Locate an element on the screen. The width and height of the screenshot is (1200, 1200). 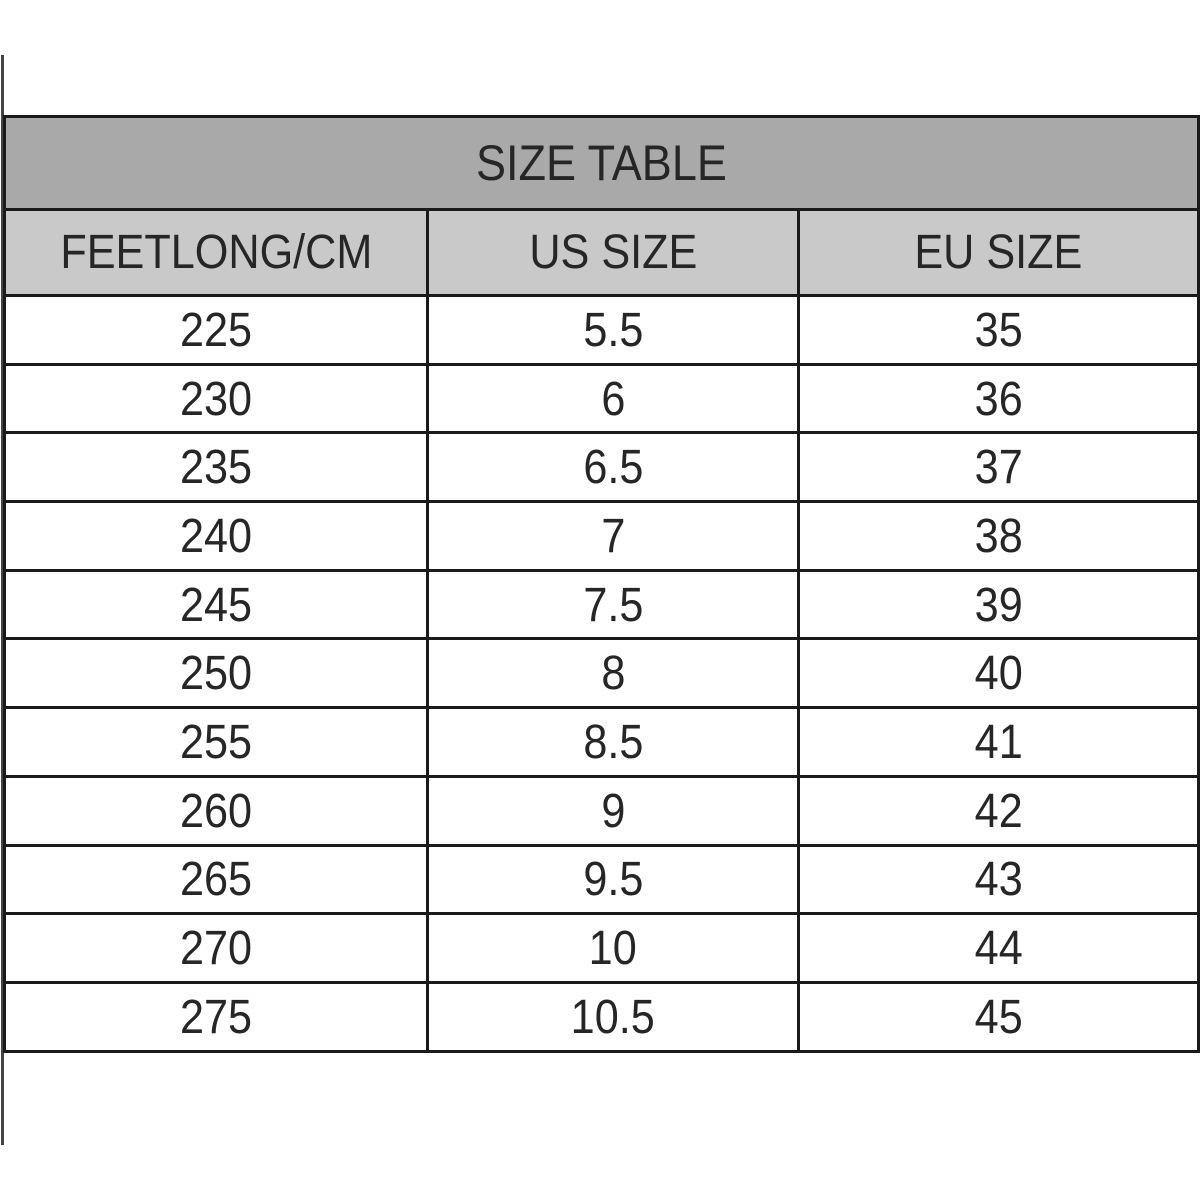
header-text: EU SIZE is located at coordinates (998, 252).